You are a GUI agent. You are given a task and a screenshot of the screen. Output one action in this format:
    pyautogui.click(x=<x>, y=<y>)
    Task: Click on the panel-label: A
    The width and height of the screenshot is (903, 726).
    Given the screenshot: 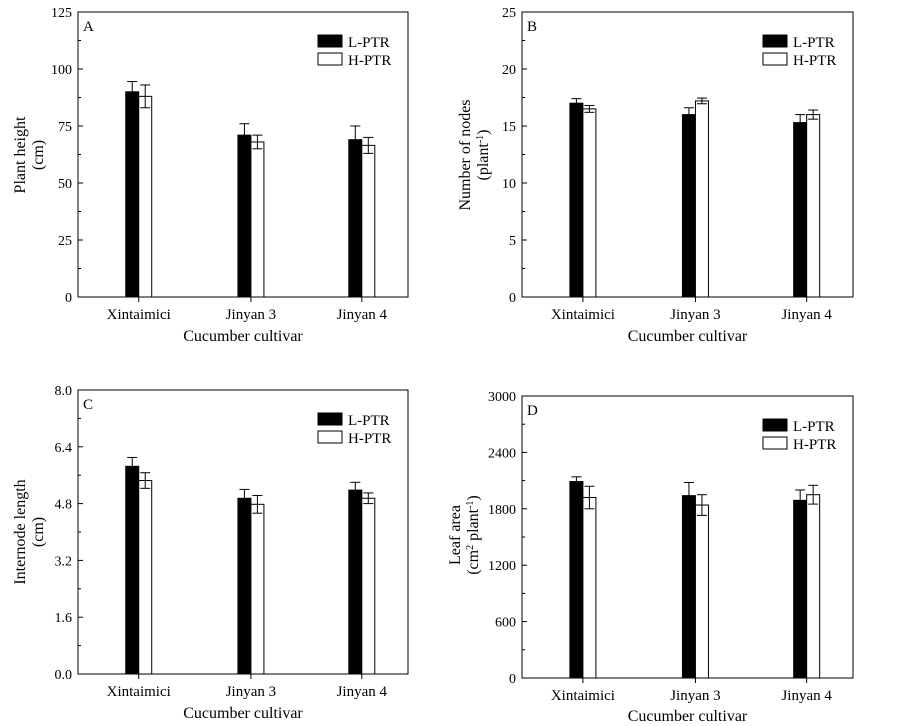 What is the action you would take?
    pyautogui.click(x=88, y=27)
    